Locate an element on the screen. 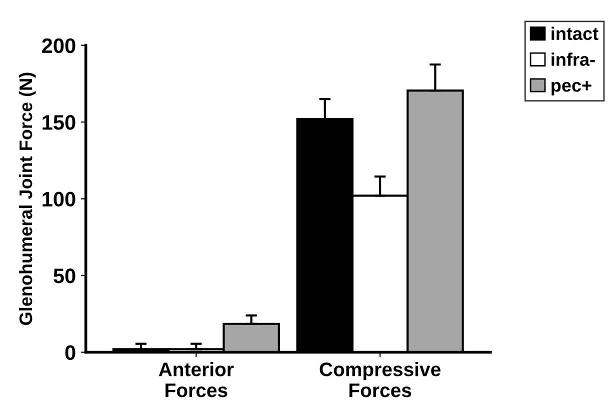 Image resolution: width=613 pixels, height=412 pixels. x-tick-label: Anterior Forces is located at coordinates (196, 380).